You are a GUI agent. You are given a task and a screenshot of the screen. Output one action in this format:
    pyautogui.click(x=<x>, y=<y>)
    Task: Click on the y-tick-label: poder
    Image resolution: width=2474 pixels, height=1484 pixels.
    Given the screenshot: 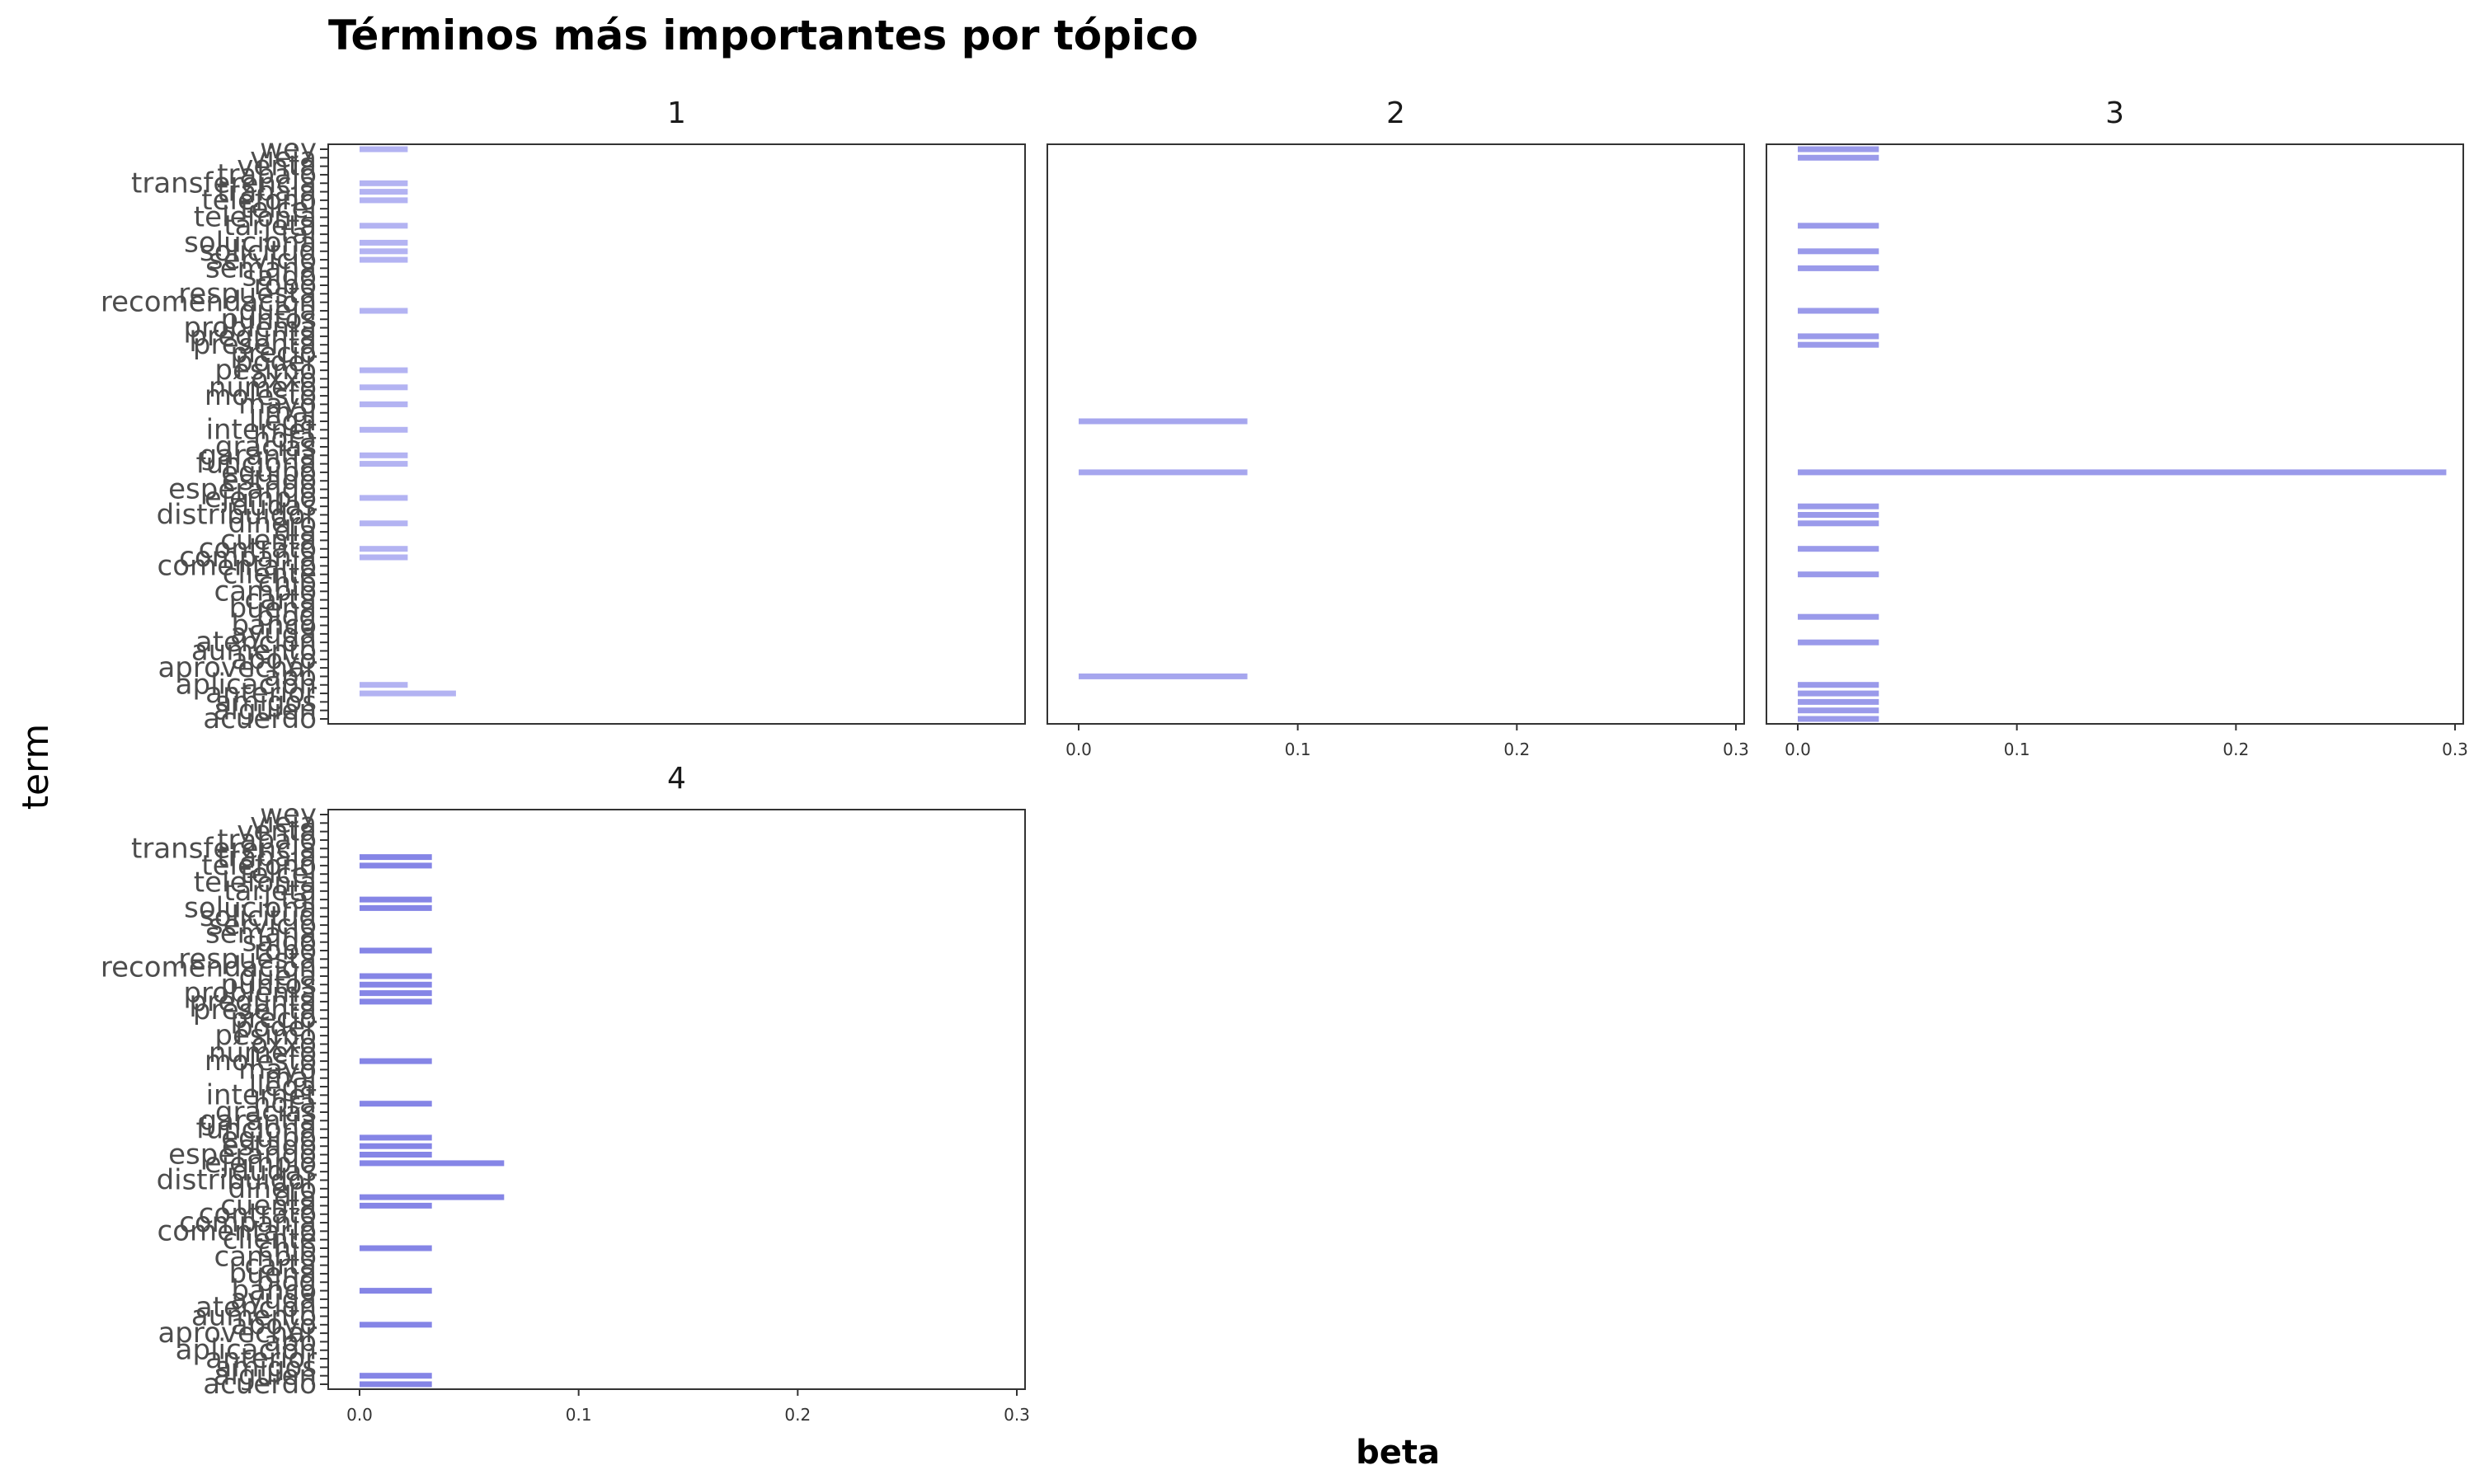 What is the action you would take?
    pyautogui.click(x=276, y=1027)
    